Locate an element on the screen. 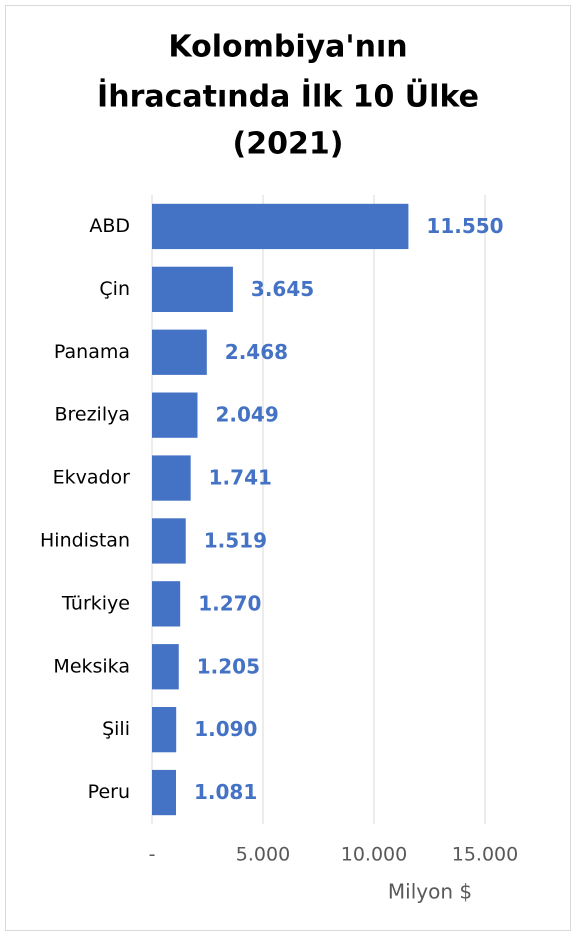 This screenshot has height=936, width=576. y-tick-label: Şili is located at coordinates (116, 729).